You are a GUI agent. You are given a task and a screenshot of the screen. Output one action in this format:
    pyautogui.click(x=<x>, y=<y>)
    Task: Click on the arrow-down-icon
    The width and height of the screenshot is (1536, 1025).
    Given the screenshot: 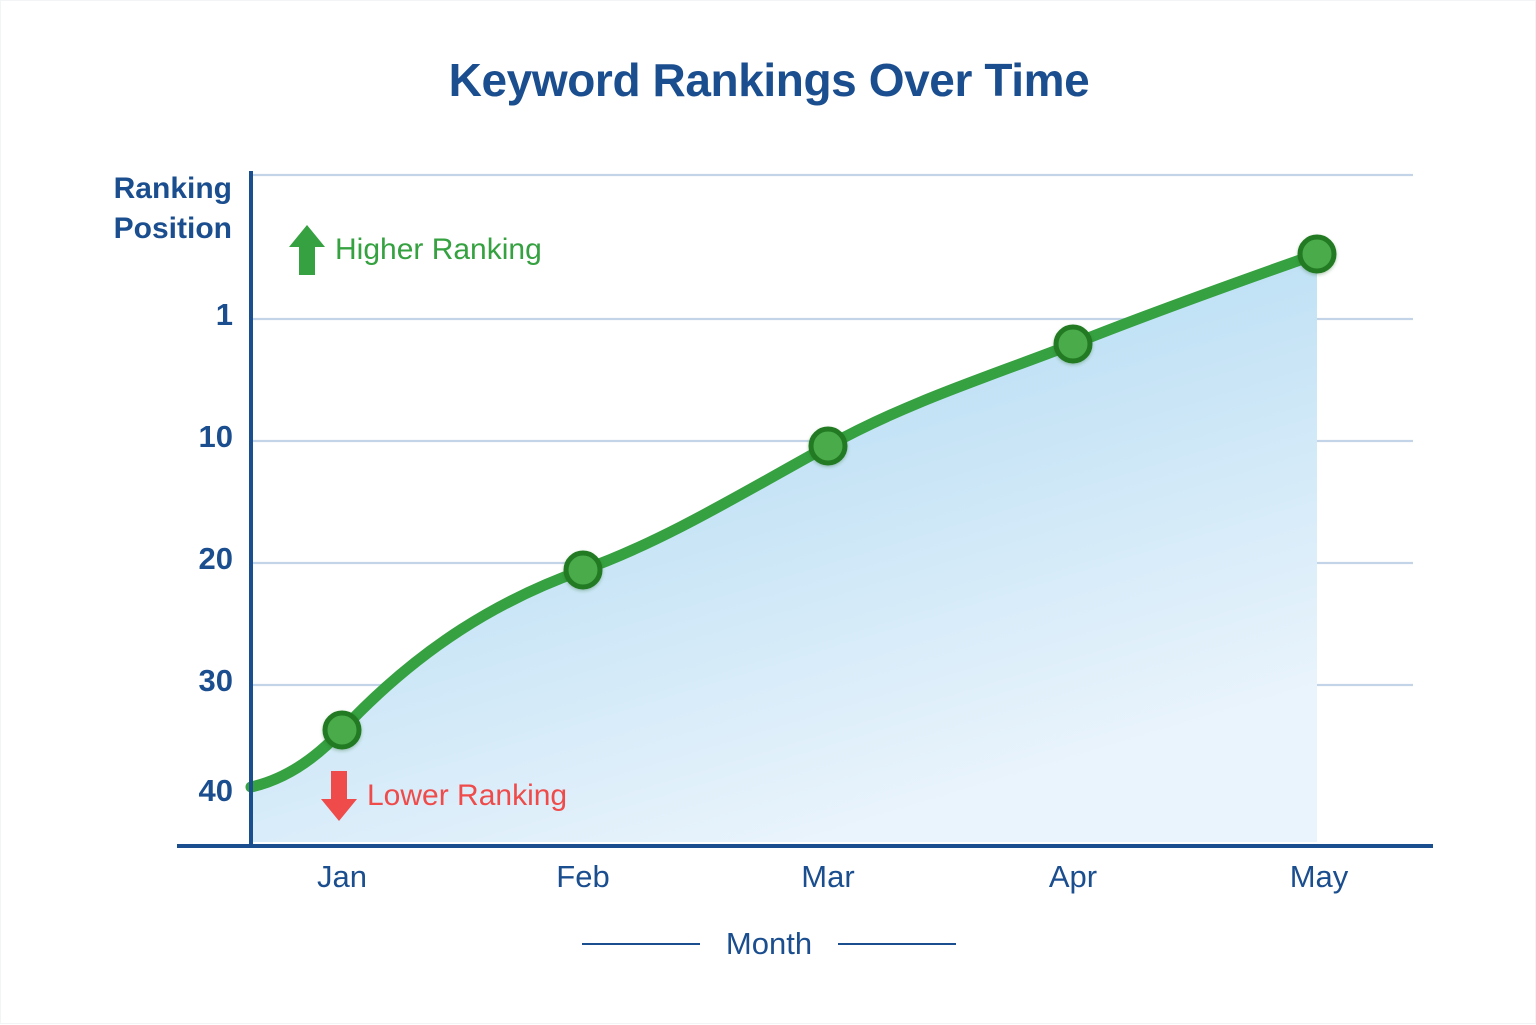 What is the action you would take?
    pyautogui.click(x=339, y=796)
    